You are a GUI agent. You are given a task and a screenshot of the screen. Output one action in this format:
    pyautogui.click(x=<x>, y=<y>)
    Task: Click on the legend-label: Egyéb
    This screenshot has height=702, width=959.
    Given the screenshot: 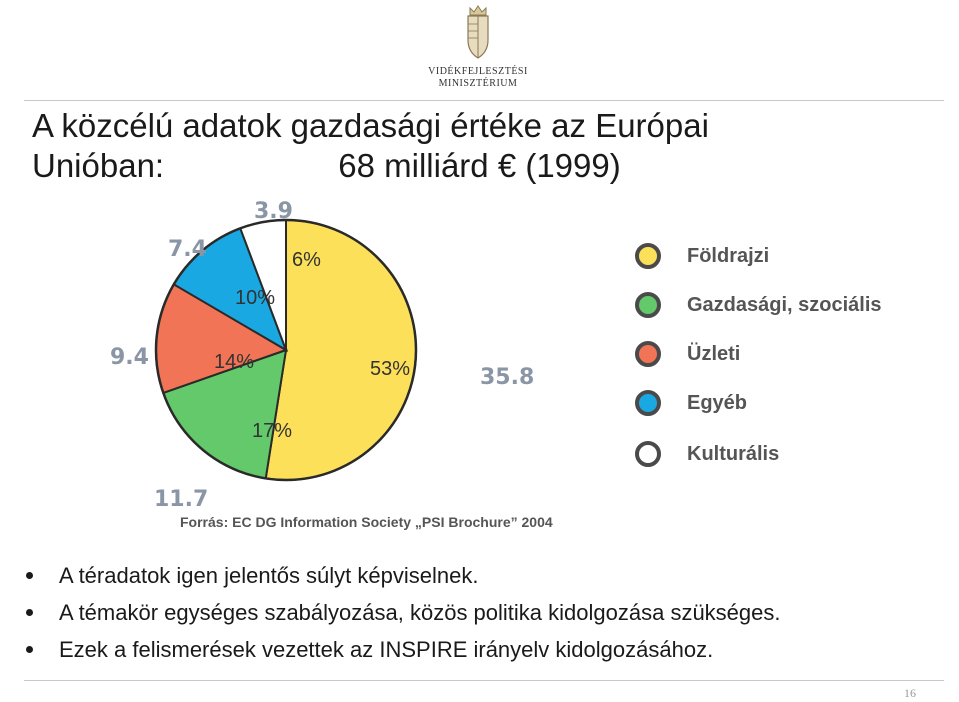 What is the action you would take?
    pyautogui.click(x=717, y=402)
    